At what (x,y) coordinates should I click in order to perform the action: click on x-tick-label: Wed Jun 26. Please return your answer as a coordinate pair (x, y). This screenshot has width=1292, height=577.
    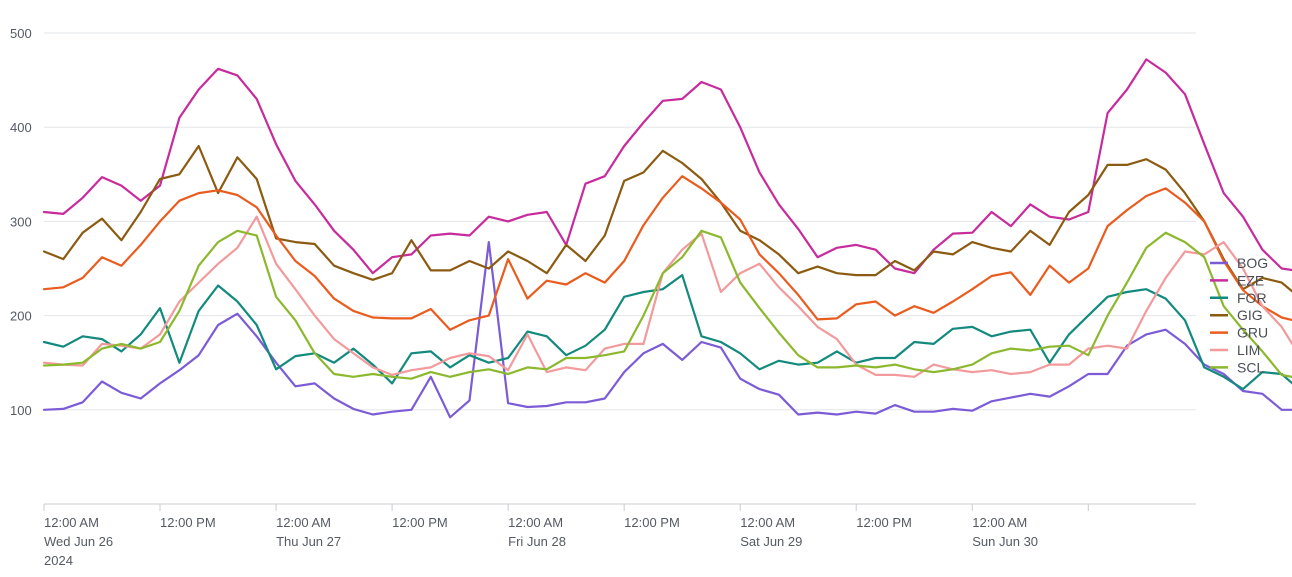
    Looking at the image, I should click on (78, 541).